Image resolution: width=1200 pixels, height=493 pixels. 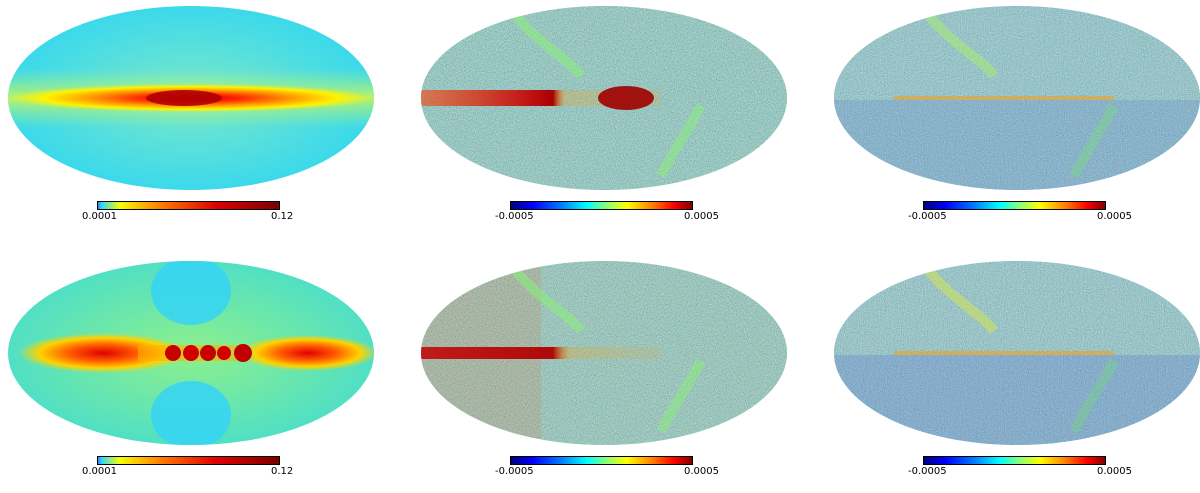 What do you see at coordinates (191, 413) in the screenshot?
I see `cool-lobe-south` at bounding box center [191, 413].